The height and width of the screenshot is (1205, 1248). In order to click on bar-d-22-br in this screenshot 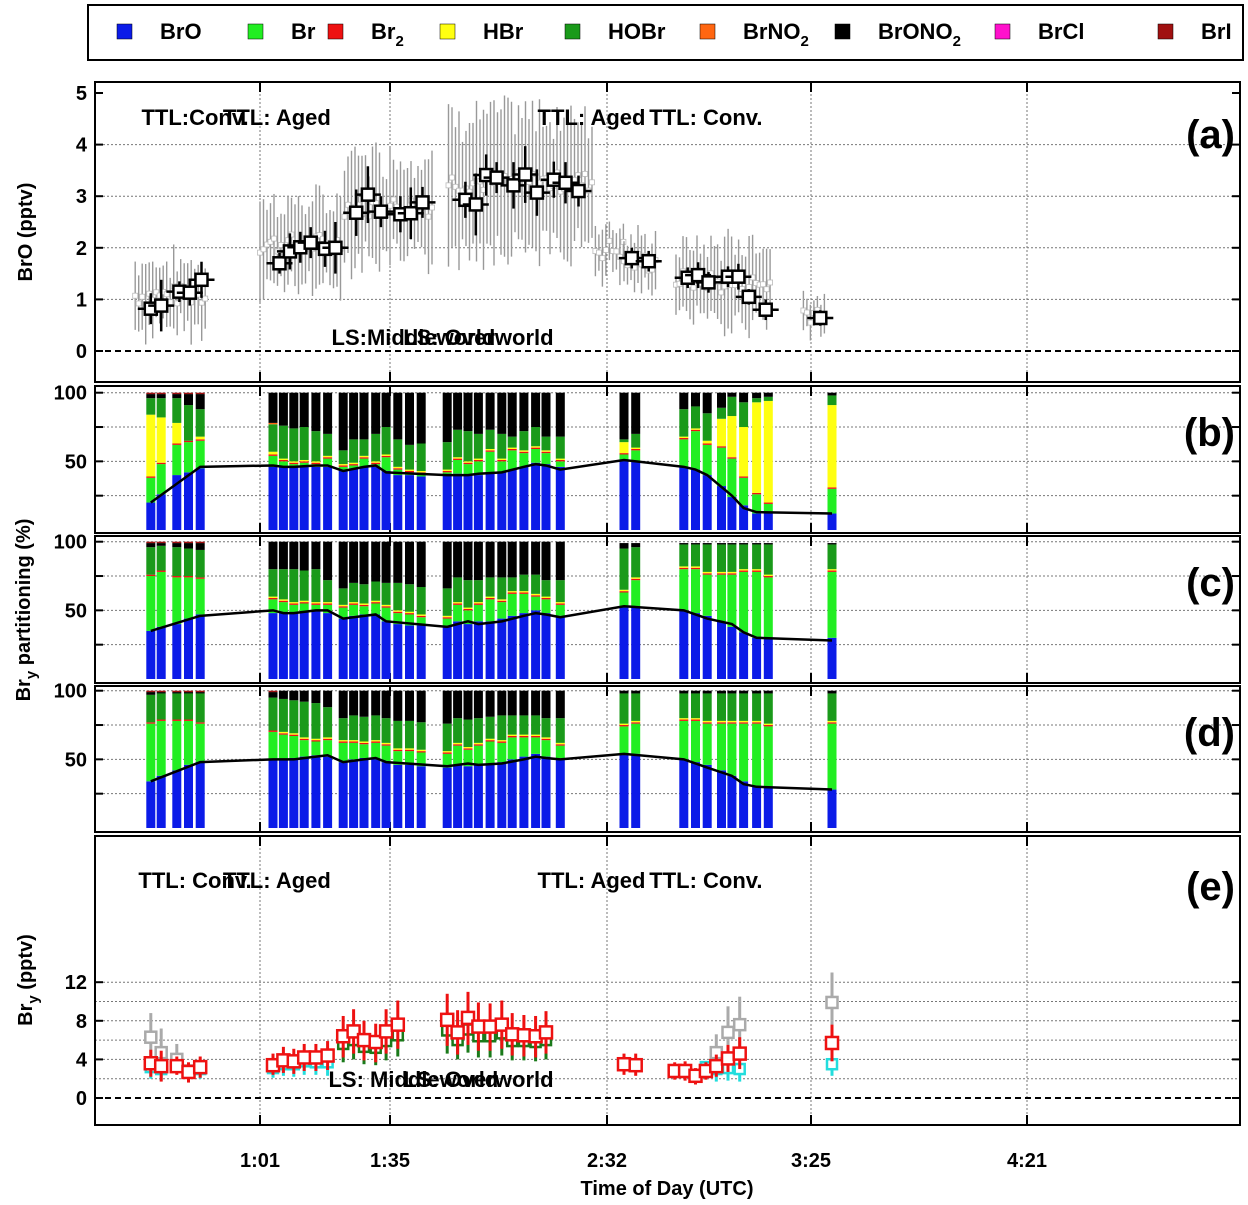, I will do `click(478, 755)`.